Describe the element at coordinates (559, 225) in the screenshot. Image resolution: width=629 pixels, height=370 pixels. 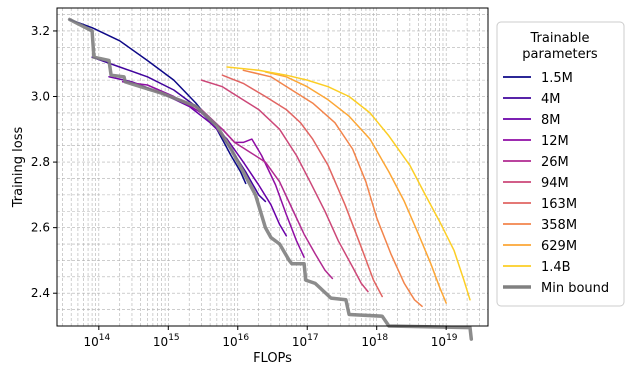
I see `legend-label: 358M` at that location.